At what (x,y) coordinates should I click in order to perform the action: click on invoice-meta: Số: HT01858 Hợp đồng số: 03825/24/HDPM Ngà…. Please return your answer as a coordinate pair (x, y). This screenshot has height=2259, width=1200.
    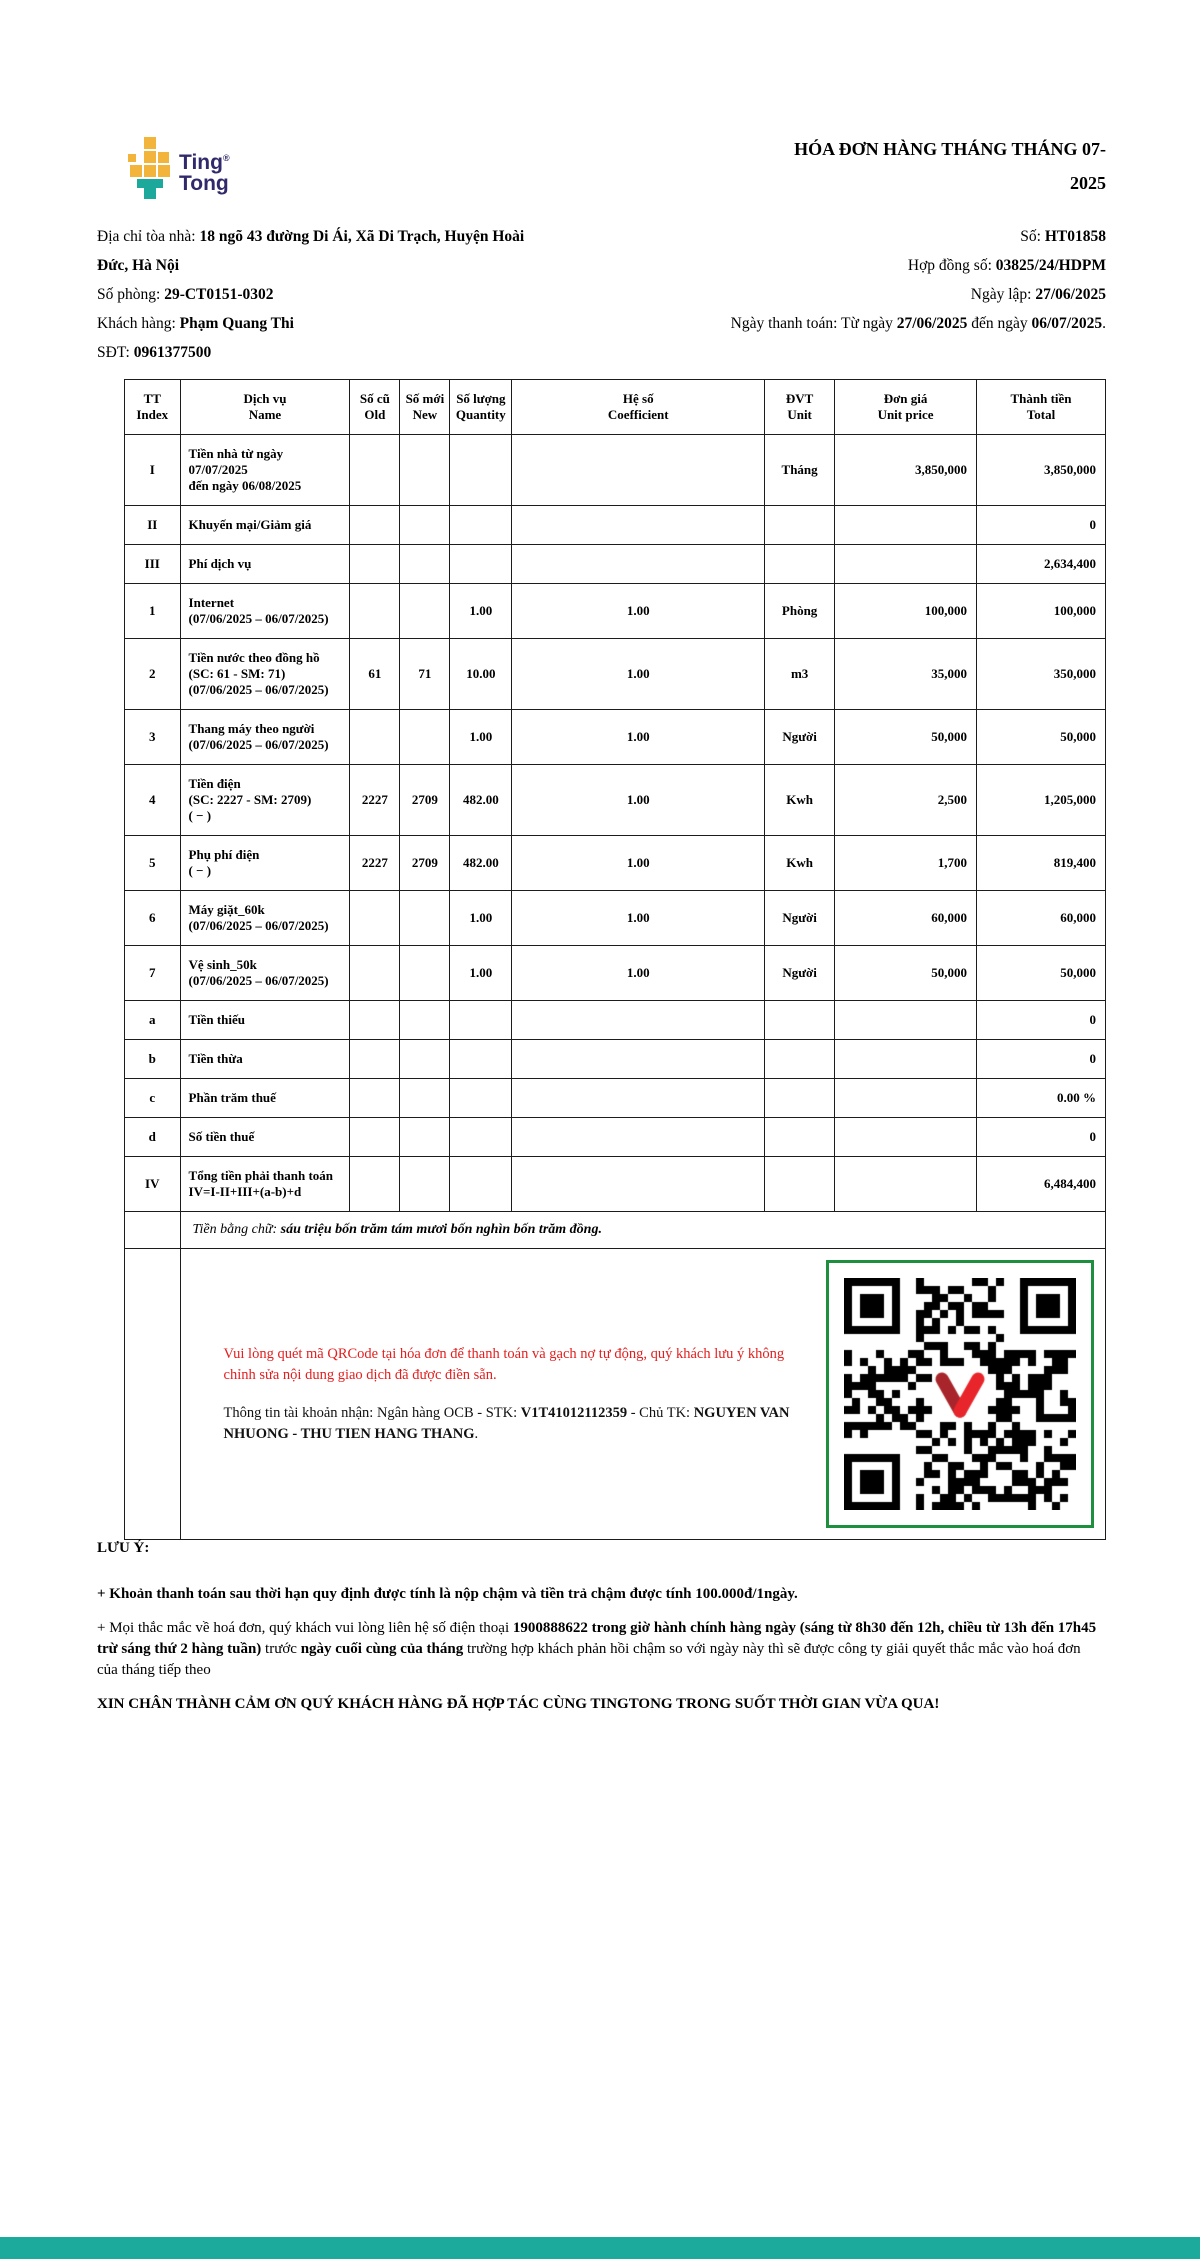
    Looking at the image, I should click on (846, 280).